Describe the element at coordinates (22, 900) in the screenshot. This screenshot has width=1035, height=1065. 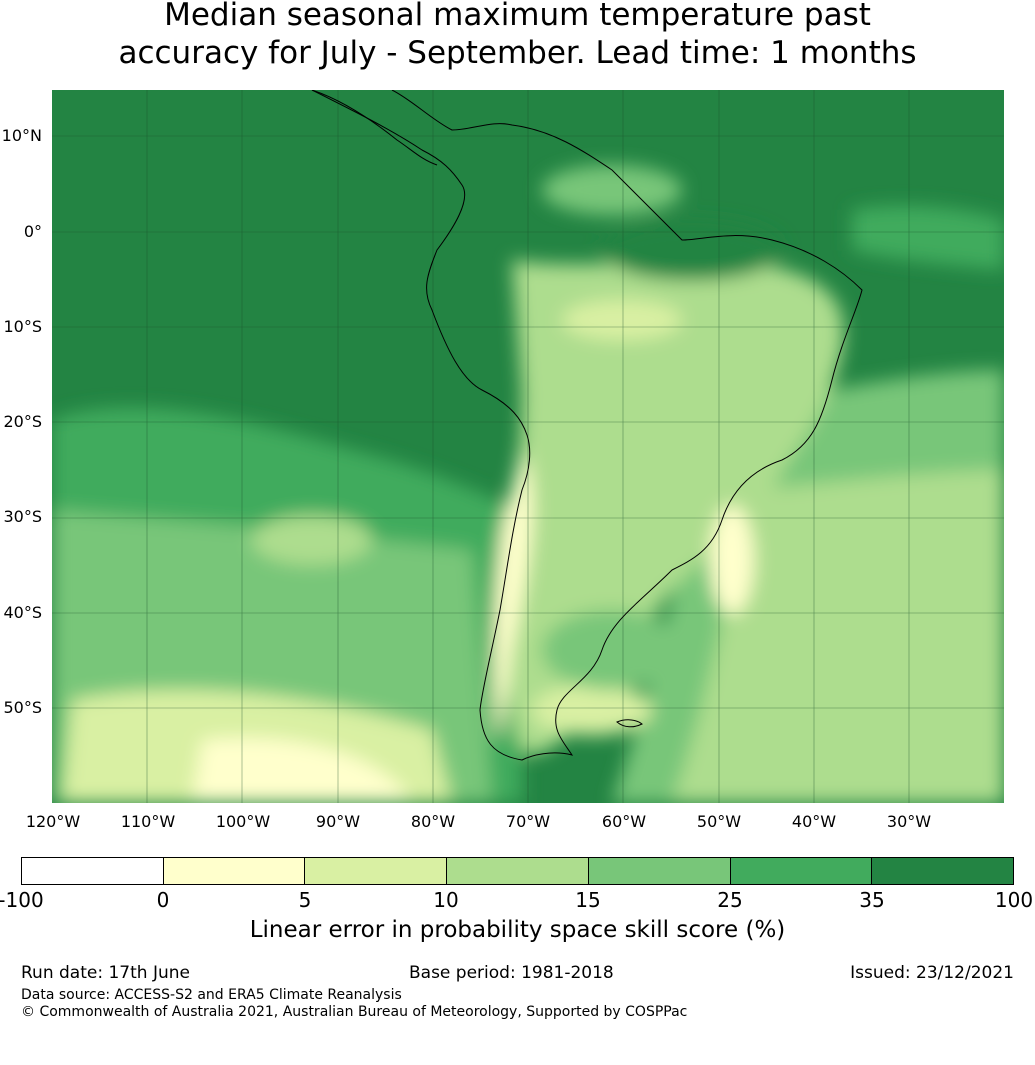
I see `colorbar-tick: -100` at that location.